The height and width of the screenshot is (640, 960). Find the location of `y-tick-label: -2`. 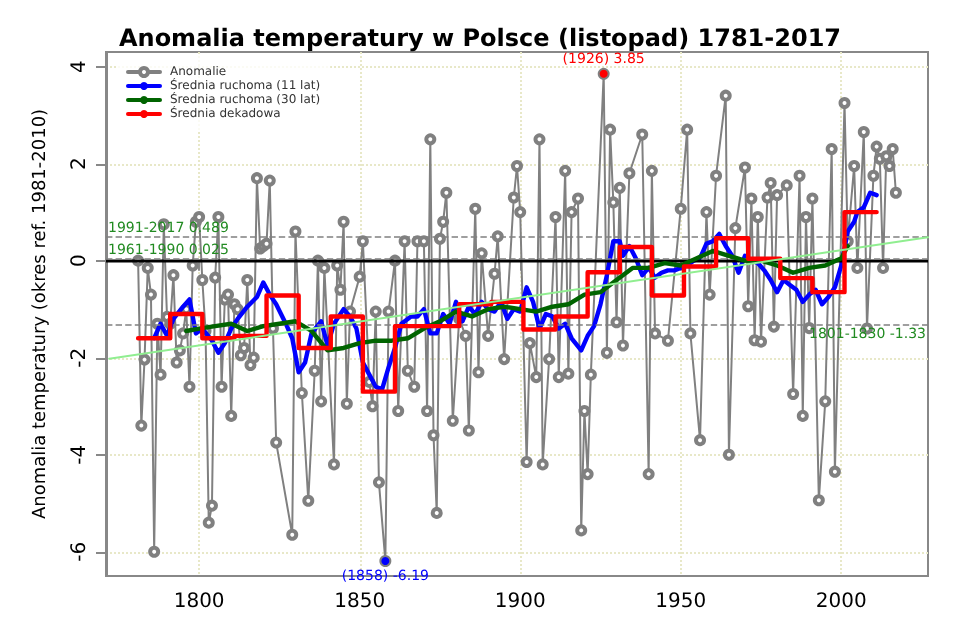

y-tick-label: -2 is located at coordinates (80, 357).